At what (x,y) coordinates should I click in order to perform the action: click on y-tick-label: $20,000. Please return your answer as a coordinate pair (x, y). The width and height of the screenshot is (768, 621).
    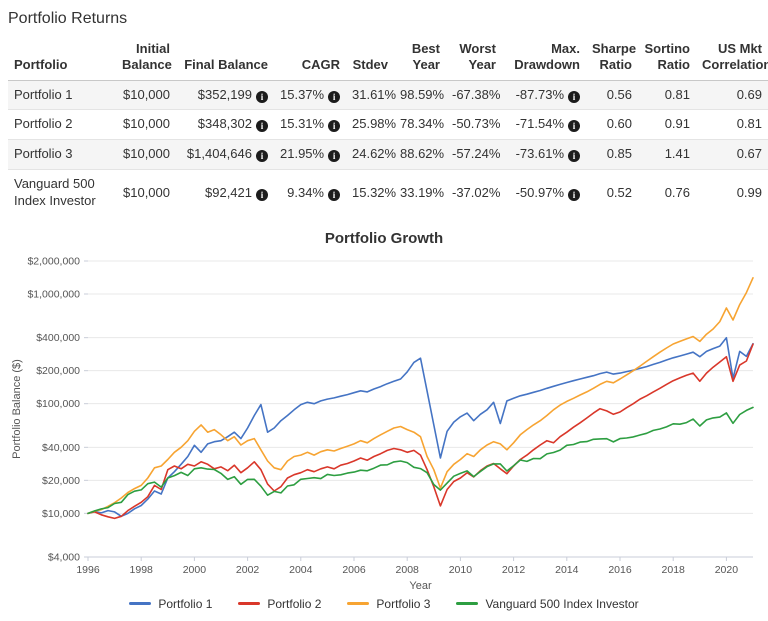
    Looking at the image, I should click on (61, 481).